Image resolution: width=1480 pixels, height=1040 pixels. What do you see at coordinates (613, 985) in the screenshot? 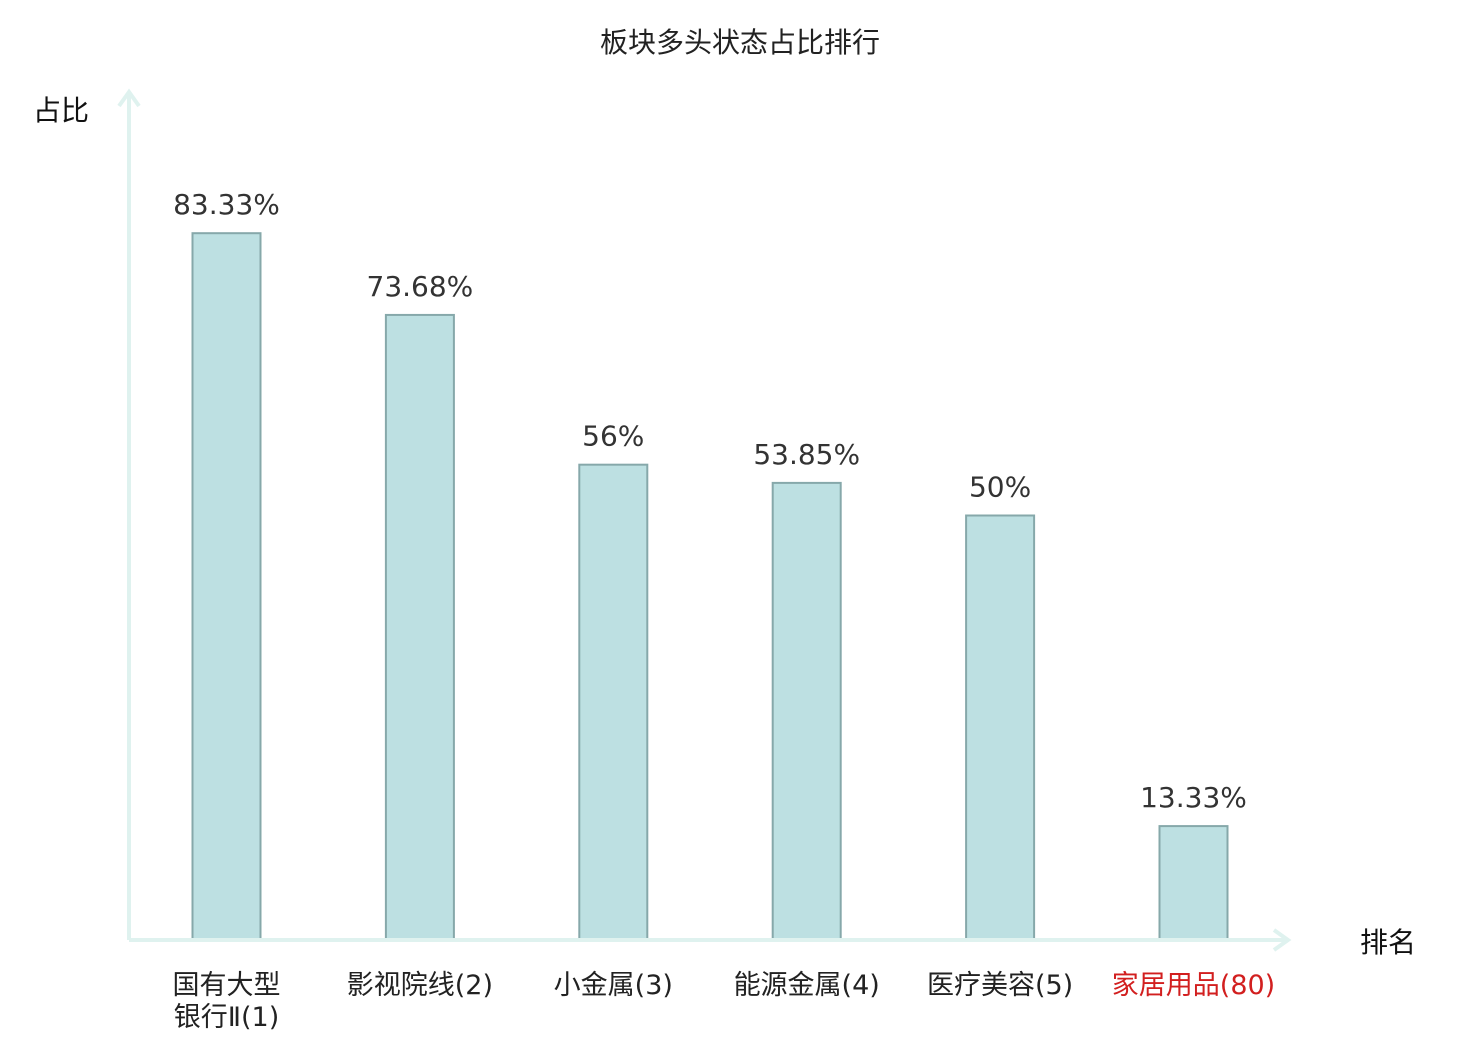
I see `category-label-3: 小金属(3)` at bounding box center [613, 985].